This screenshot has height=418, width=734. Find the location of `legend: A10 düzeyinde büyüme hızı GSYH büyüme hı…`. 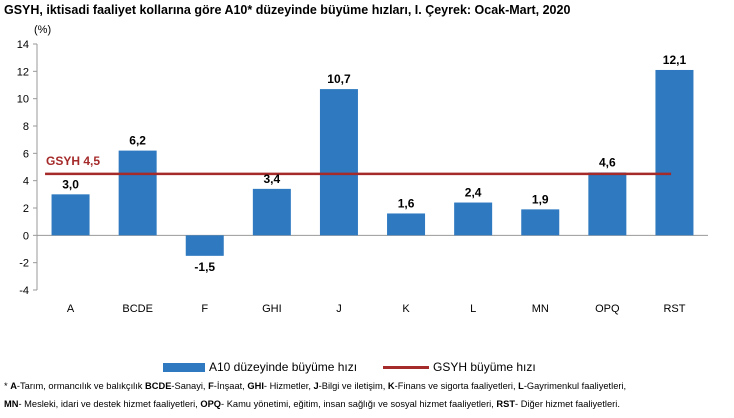

legend: A10 düzeyinde büyüme hızı GSYH büyüme hı… is located at coordinates (367, 368).